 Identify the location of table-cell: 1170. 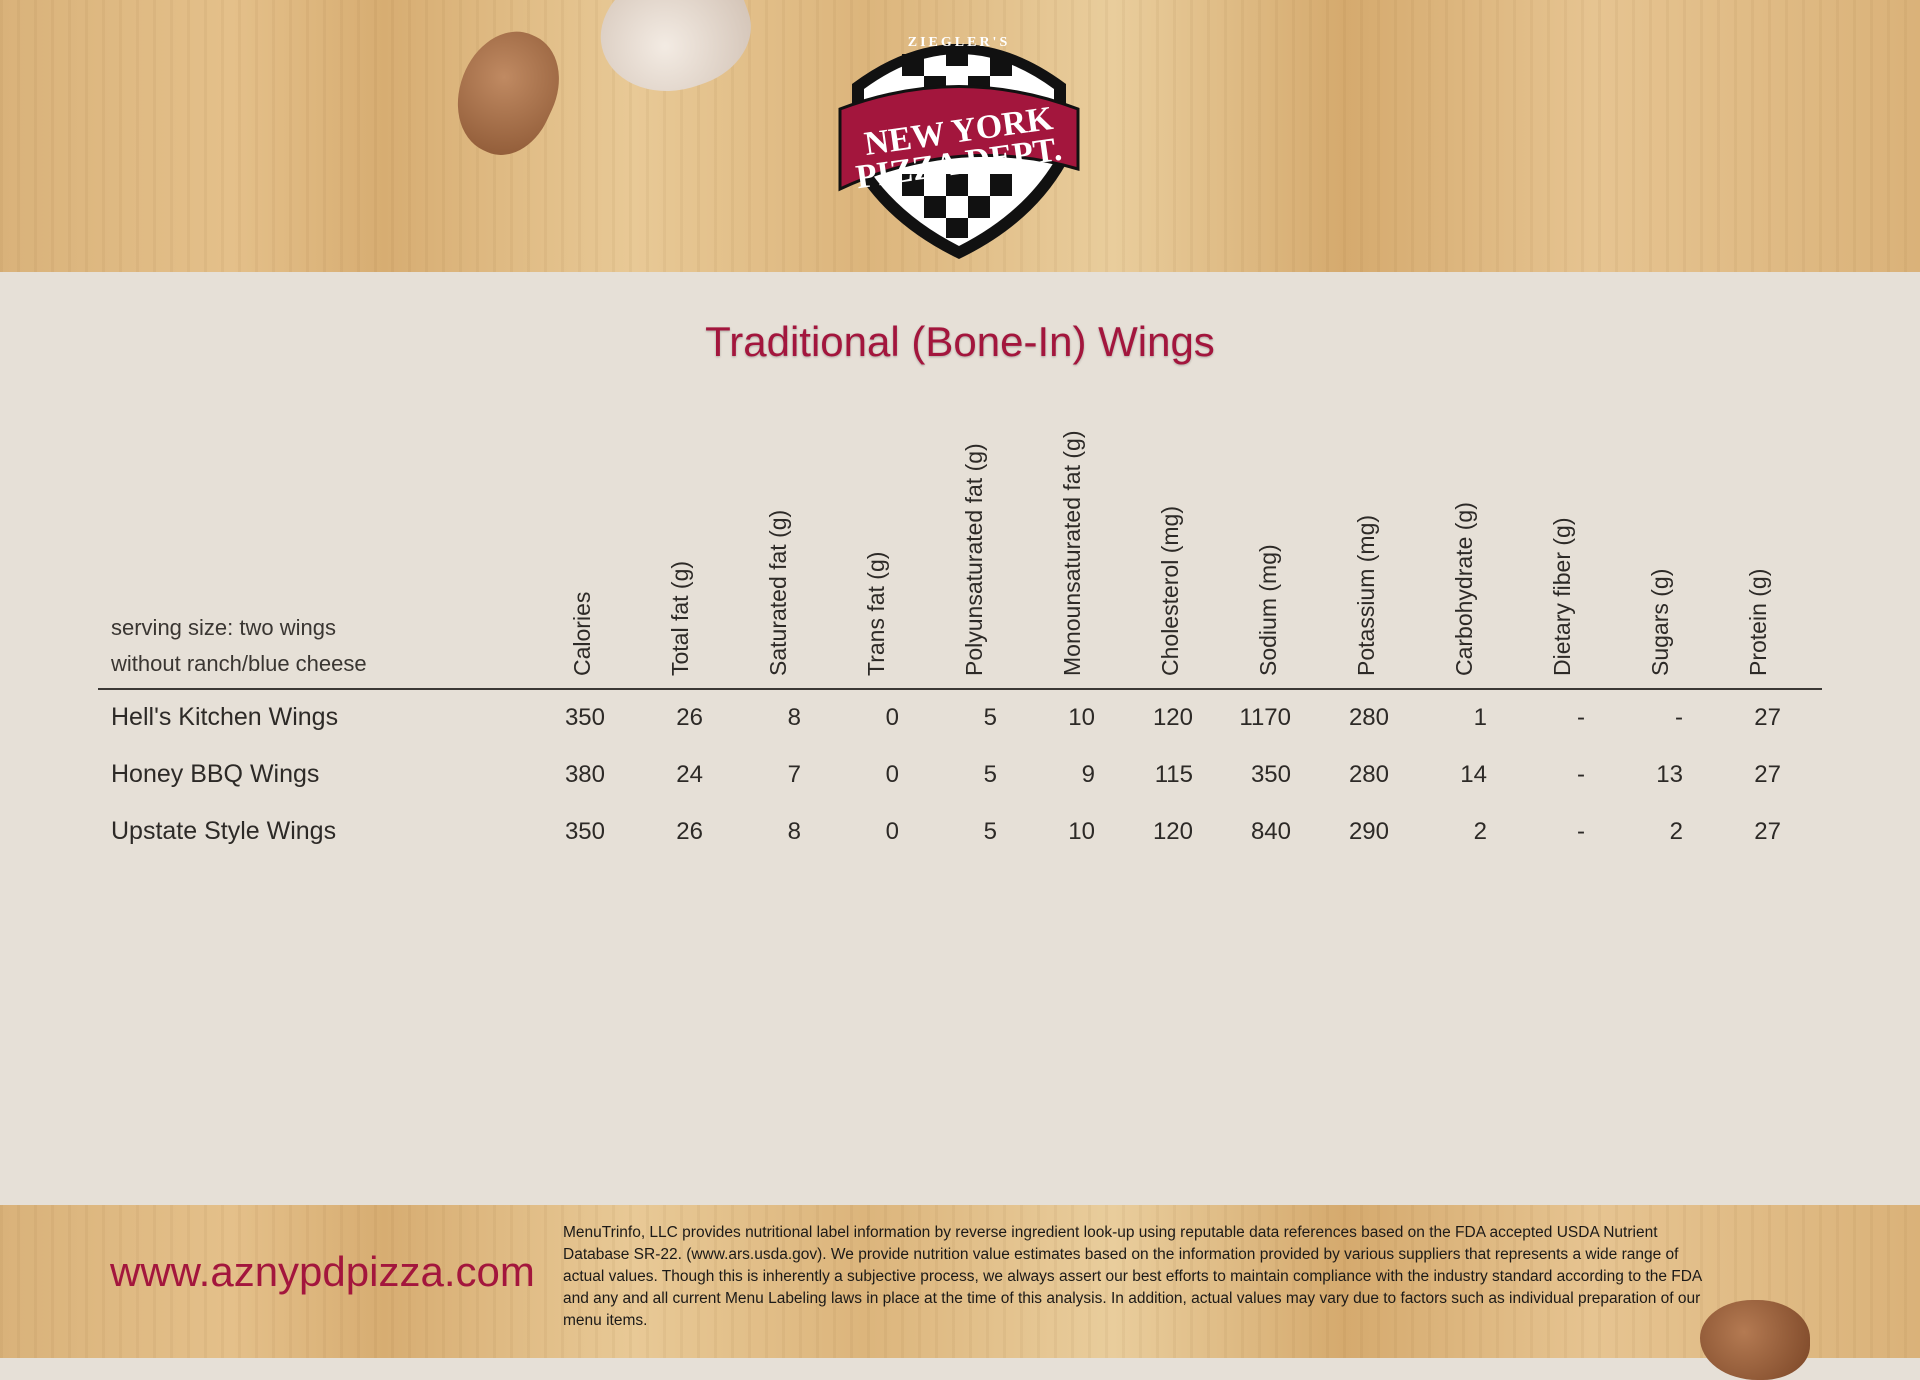
(1265, 717).